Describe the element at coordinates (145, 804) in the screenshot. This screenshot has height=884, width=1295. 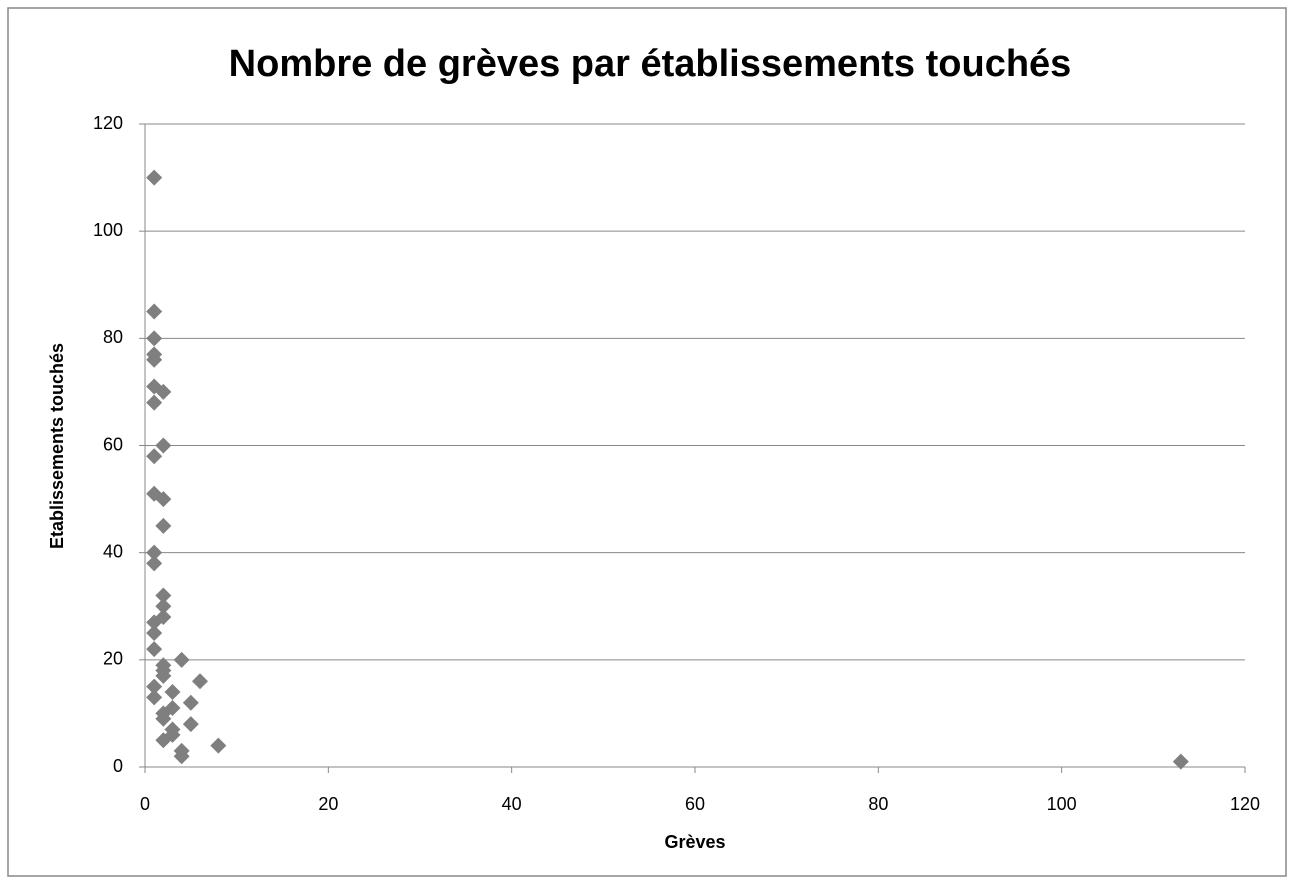
I see `x-tick-label: 0` at that location.